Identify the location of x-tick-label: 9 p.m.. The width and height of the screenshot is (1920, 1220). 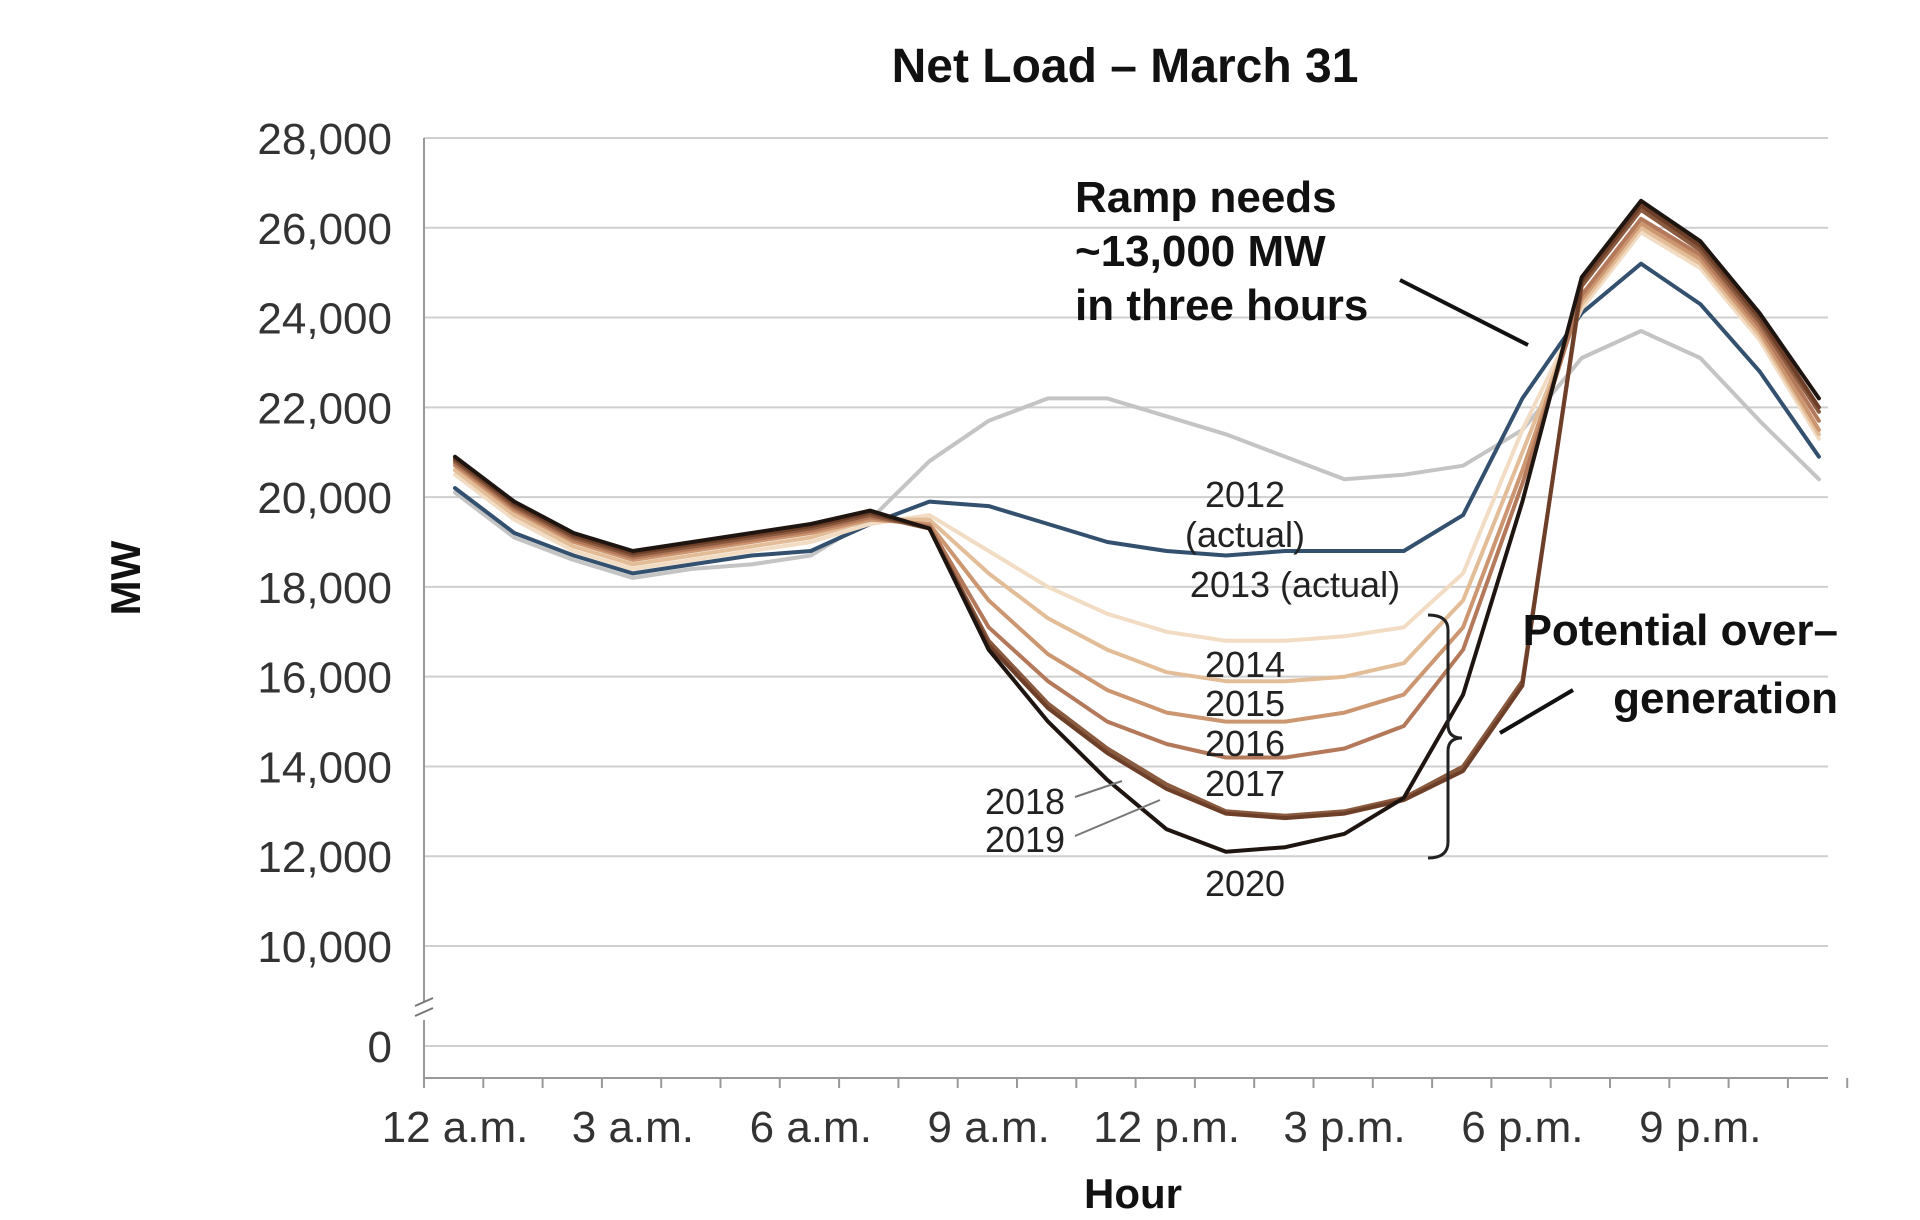
(1700, 1127).